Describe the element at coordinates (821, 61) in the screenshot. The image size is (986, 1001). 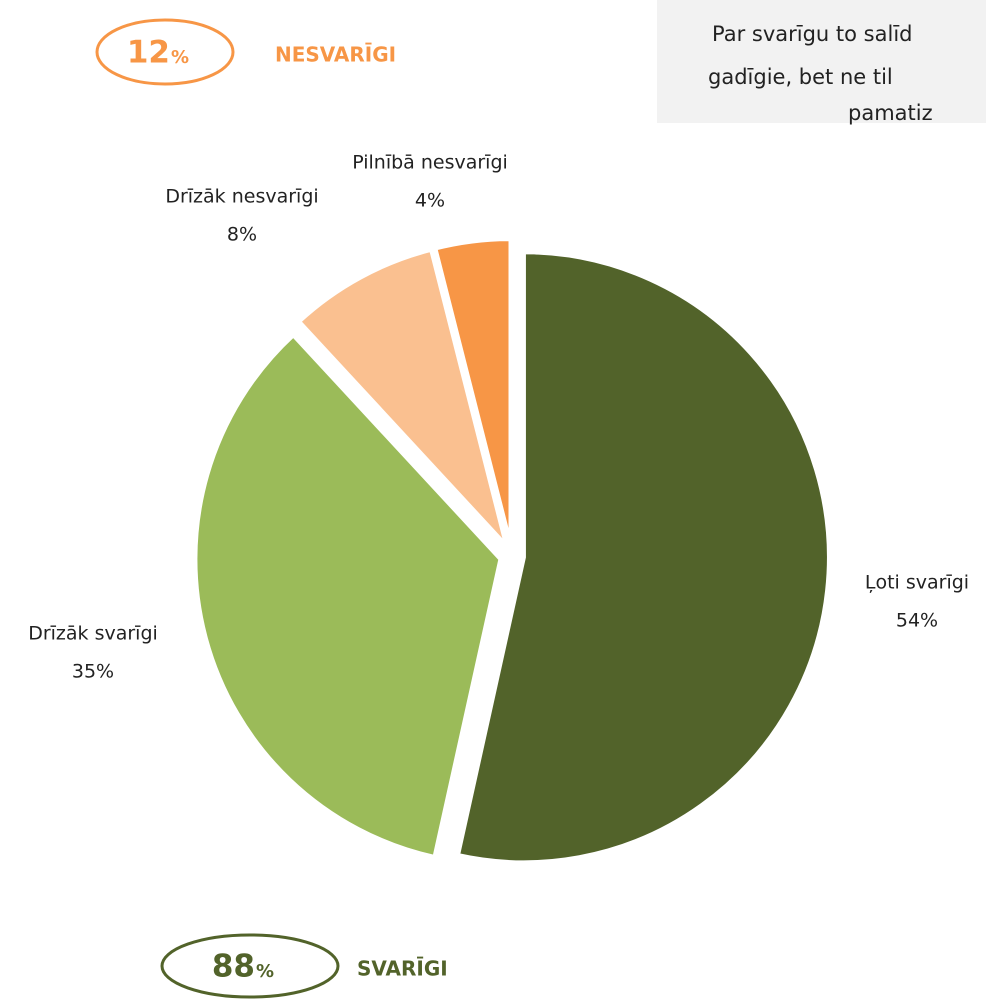
I see `note-box` at that location.